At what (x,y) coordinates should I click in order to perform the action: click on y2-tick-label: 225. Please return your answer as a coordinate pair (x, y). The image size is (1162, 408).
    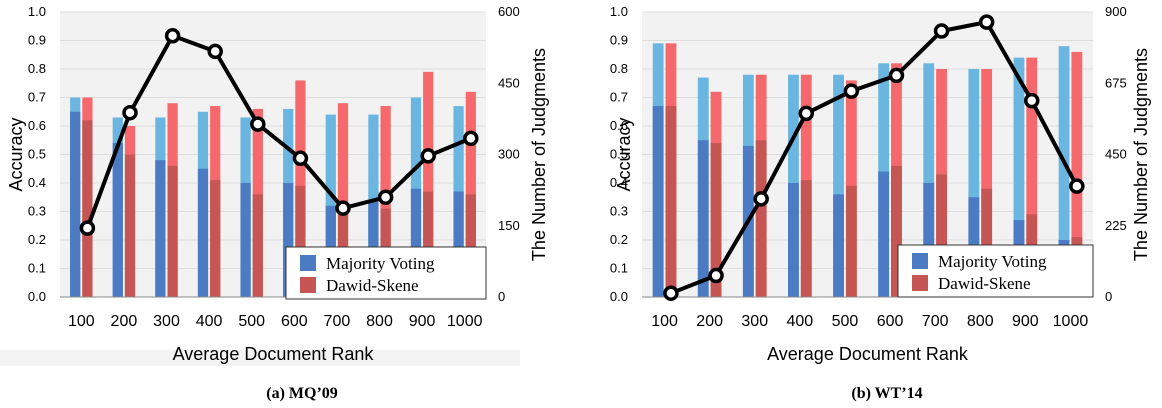
    Looking at the image, I should click on (1116, 225).